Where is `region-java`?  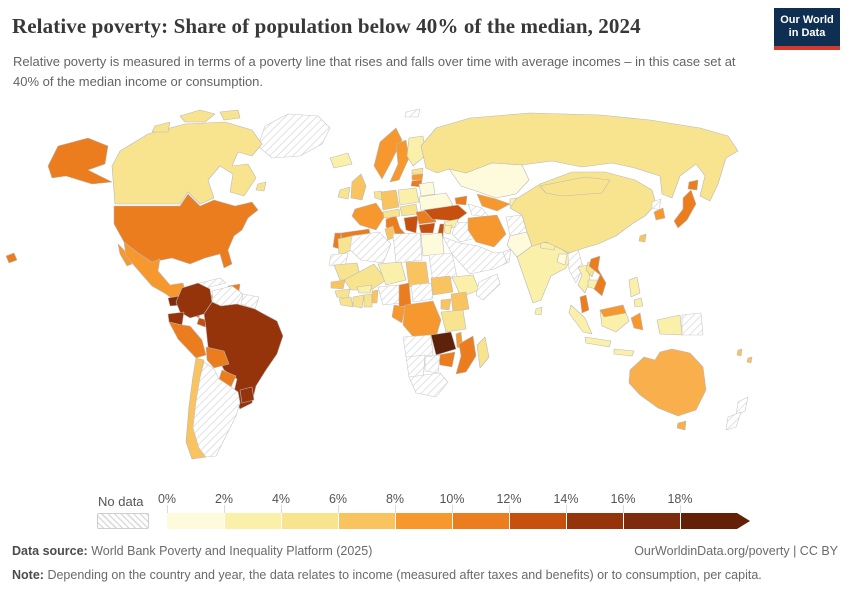 region-java is located at coordinates (598, 342).